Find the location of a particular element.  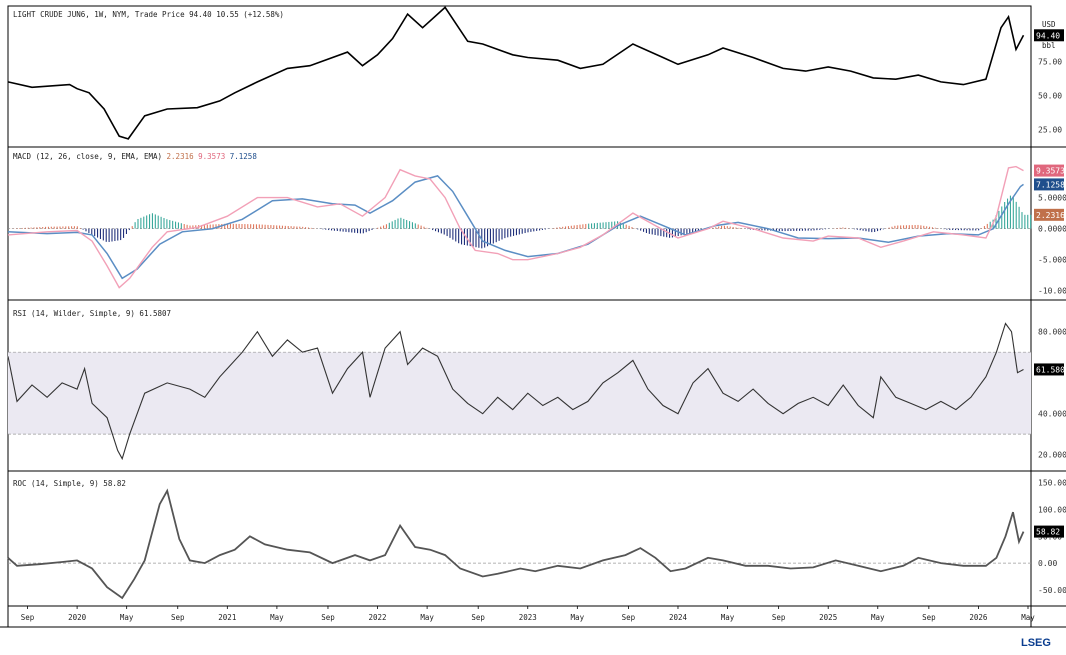

x-tick-label-4: 2021 is located at coordinates (227, 617).